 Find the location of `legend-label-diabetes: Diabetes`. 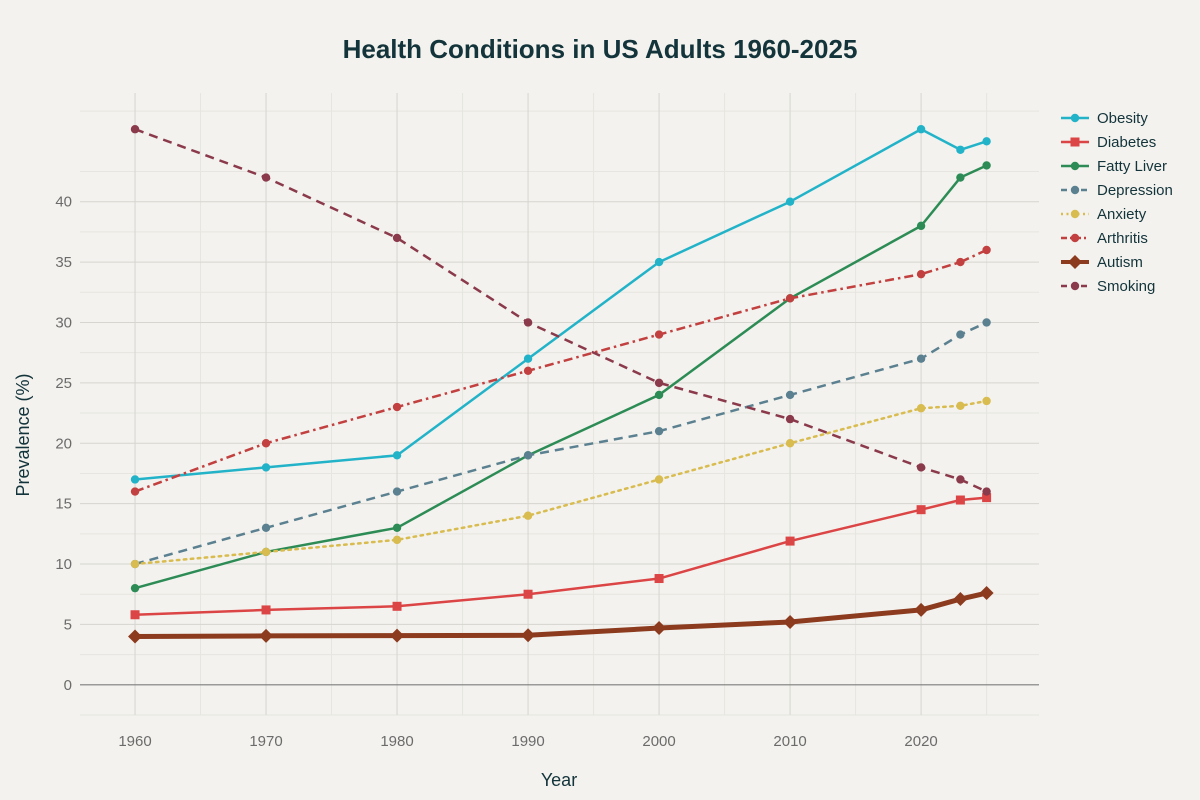

legend-label-diabetes: Diabetes is located at coordinates (1126, 142).